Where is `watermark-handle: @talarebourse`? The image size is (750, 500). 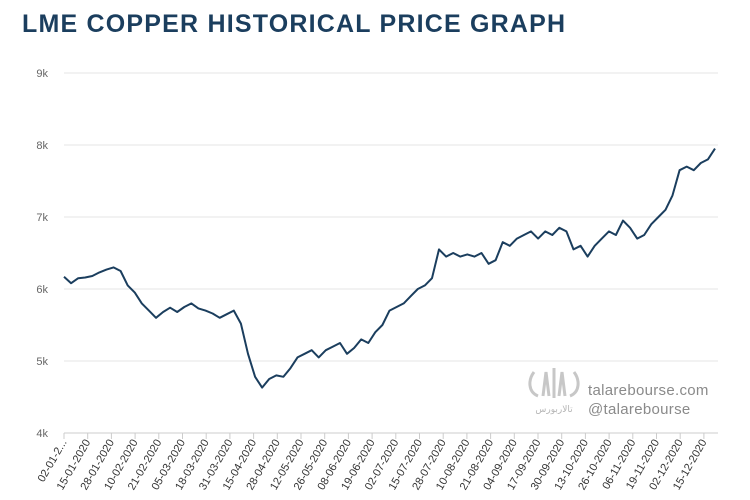 watermark-handle: @talarebourse is located at coordinates (639, 409).